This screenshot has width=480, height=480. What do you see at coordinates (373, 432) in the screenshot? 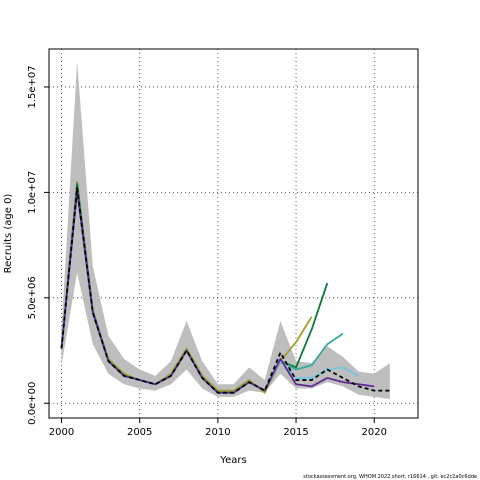
I see `x-tick-label: 2020` at bounding box center [373, 432].